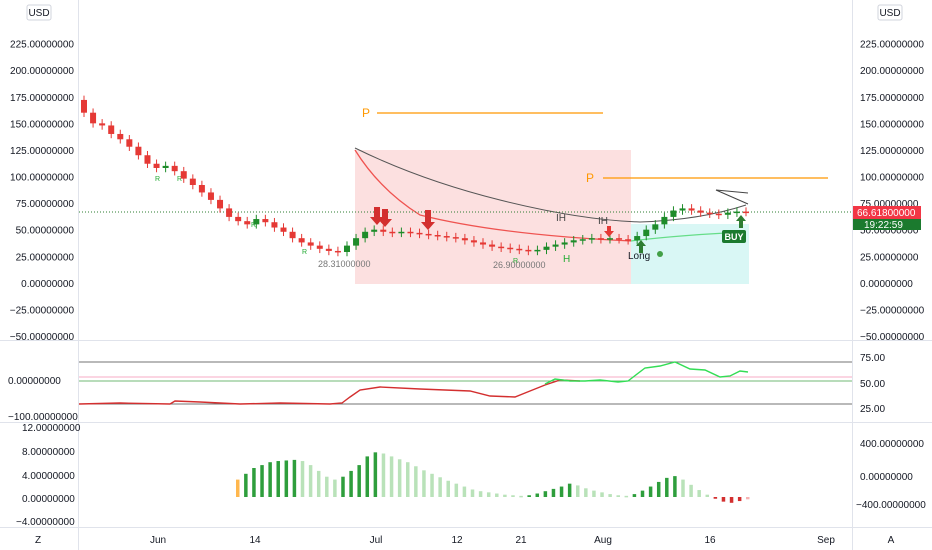 The image size is (932, 550). What do you see at coordinates (892, 124) in the screenshot?
I see `right-price-tick: 150.00000000` at bounding box center [892, 124].